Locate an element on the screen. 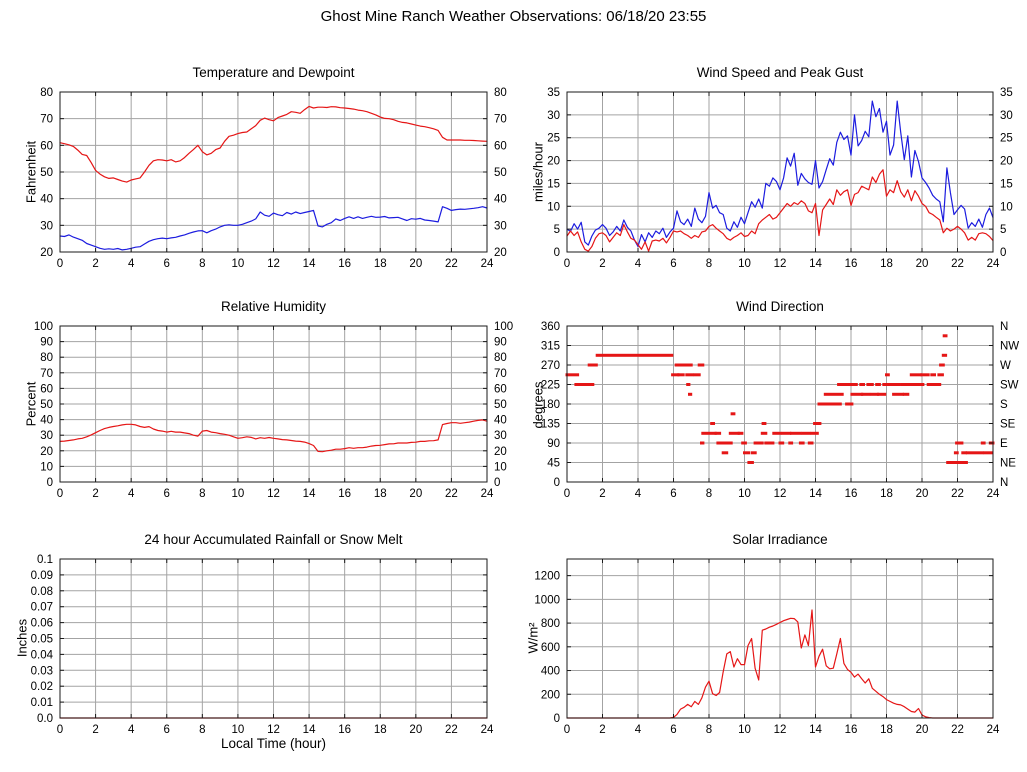 This screenshot has height=772, width=1027. y-tick-label-right: 100 is located at coordinates (503, 327).